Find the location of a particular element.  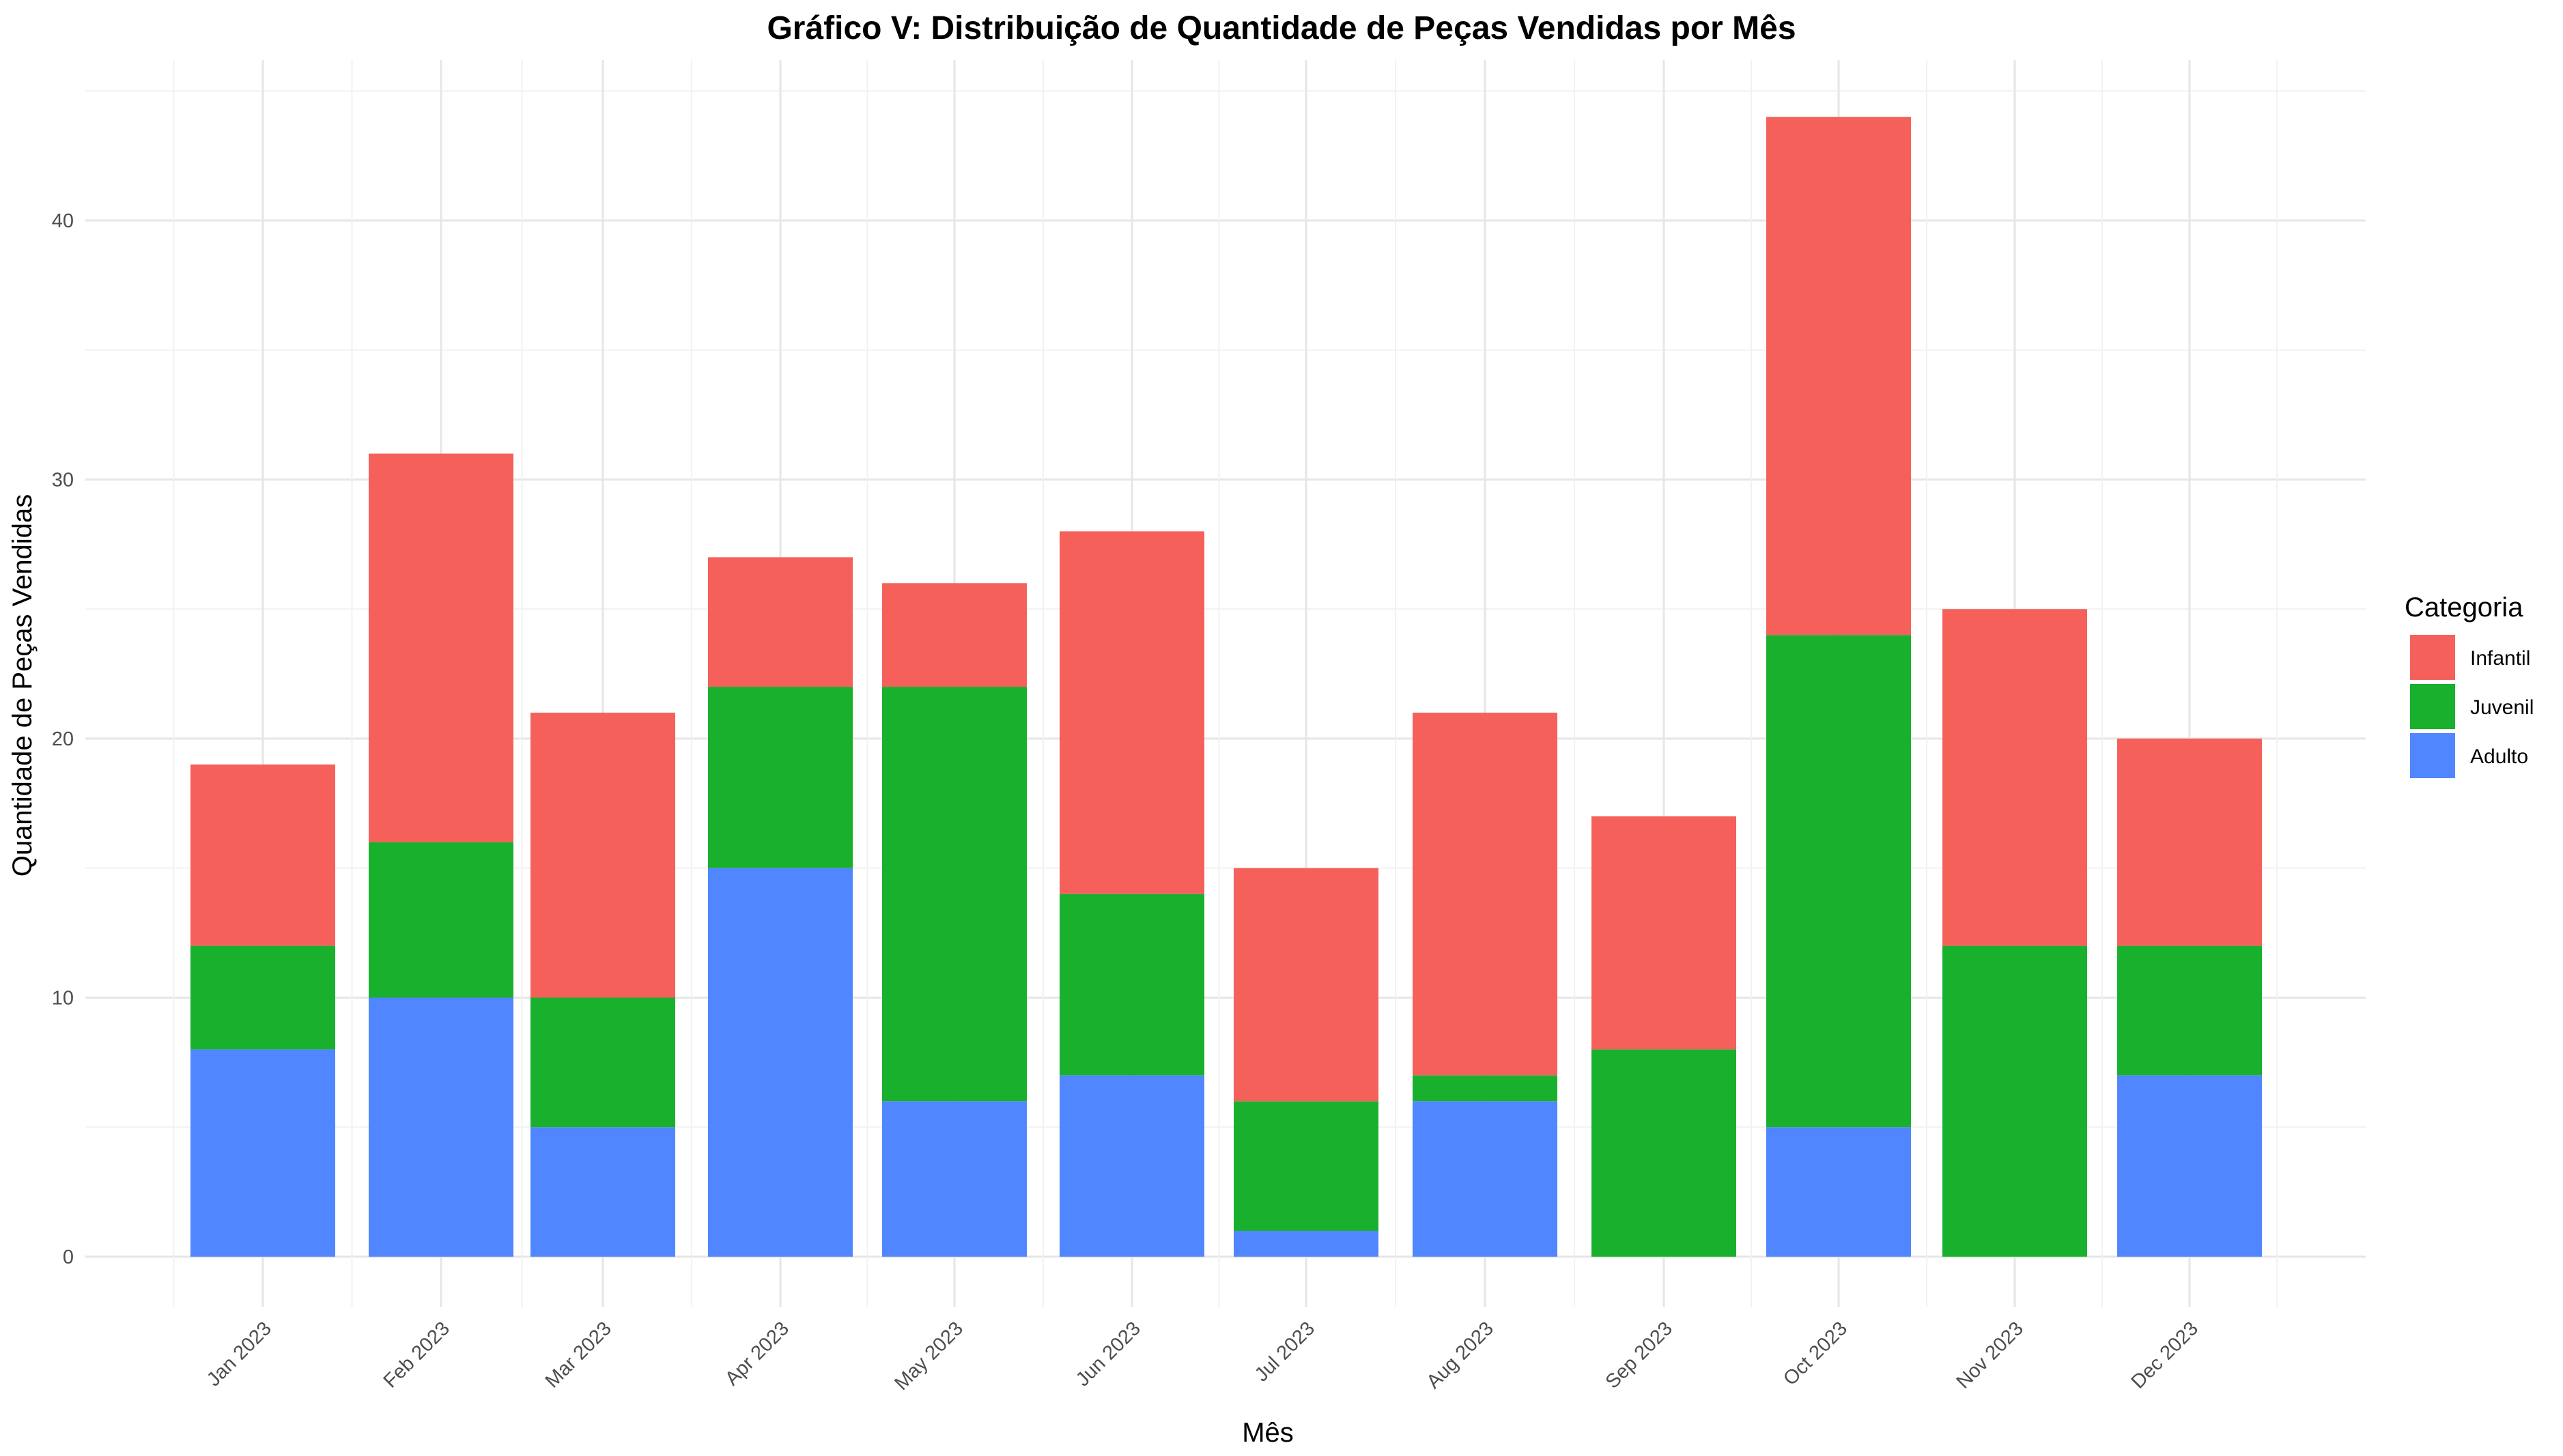

bar-infantil-apr-2023 is located at coordinates (780, 622).